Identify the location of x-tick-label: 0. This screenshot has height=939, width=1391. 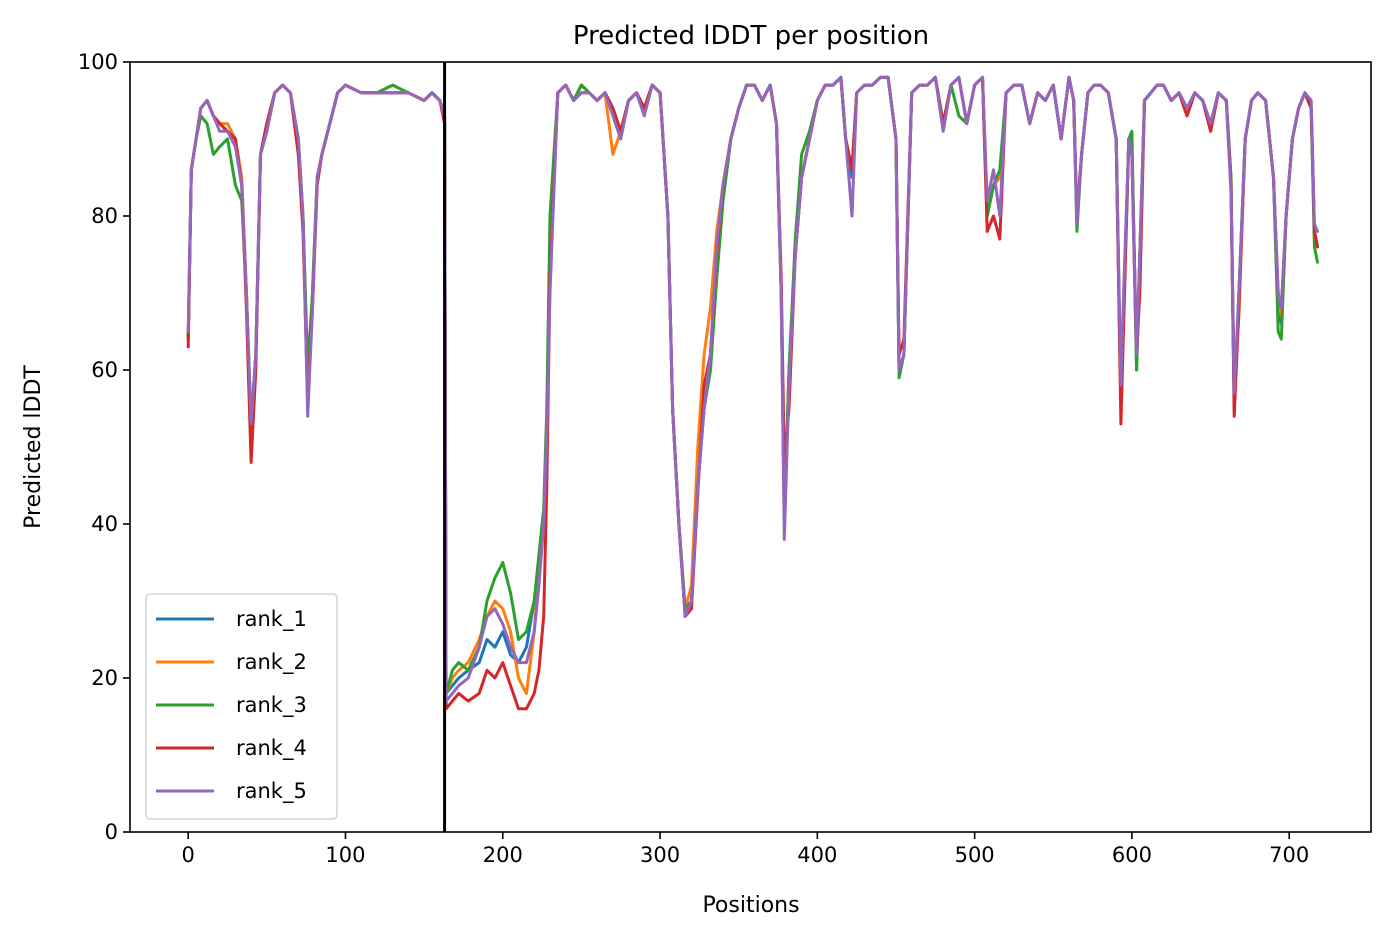
(188, 855).